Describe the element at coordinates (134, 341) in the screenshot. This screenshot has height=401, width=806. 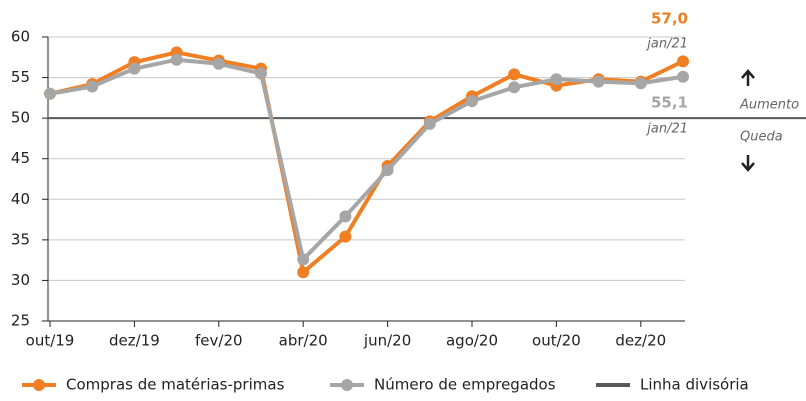
I see `x-tick-label: dez/19` at that location.